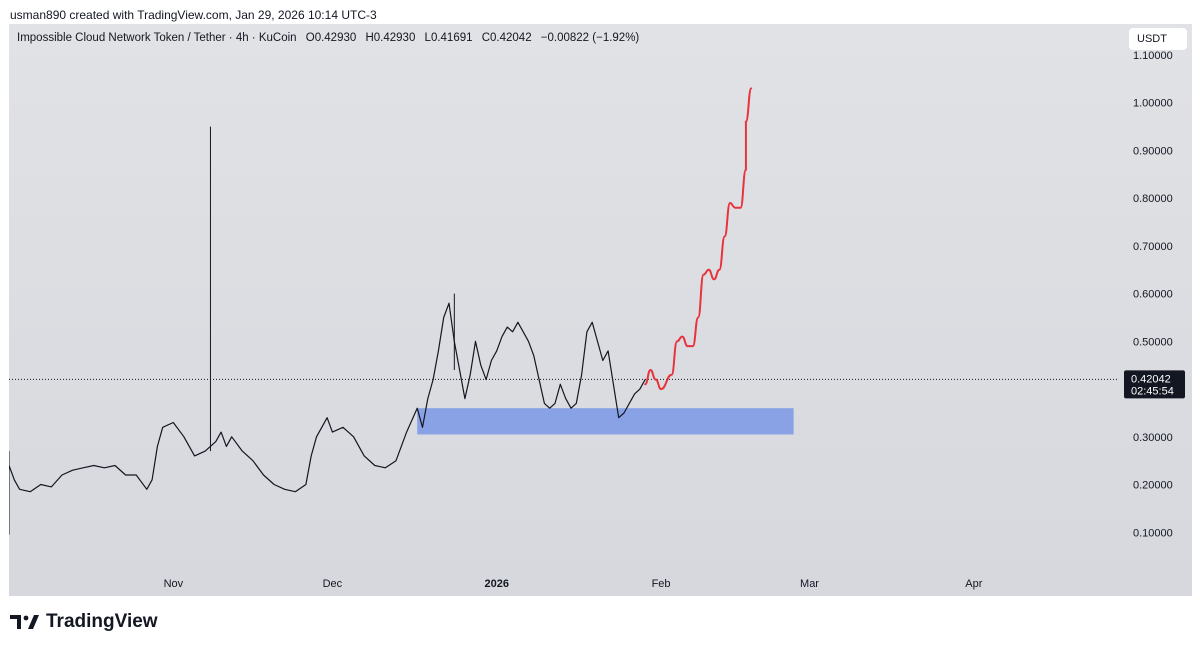  I want to click on legend-open: O0.42930, so click(331, 38).